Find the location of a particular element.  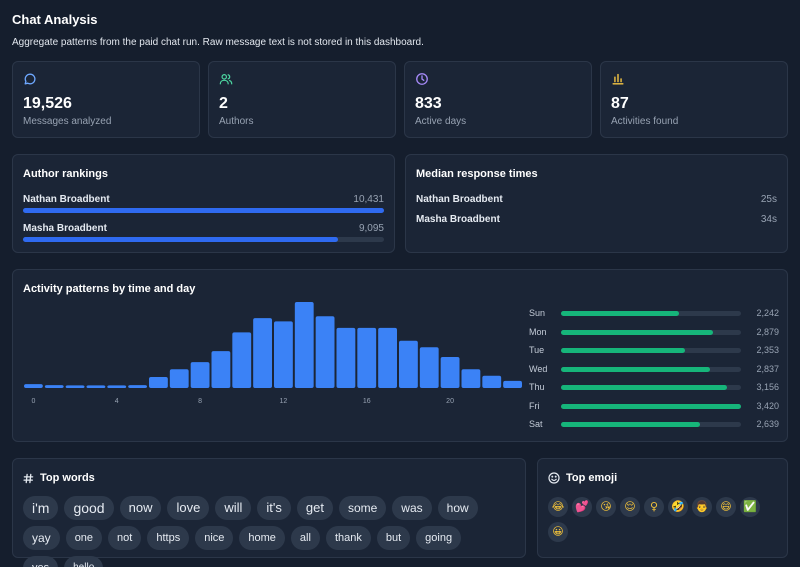

stat-label: Activities found is located at coordinates (645, 121).